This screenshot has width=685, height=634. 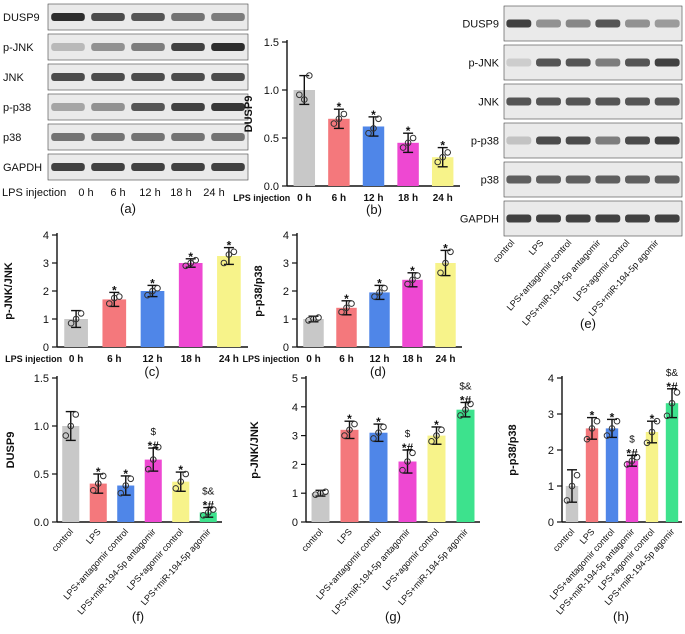 I want to click on panel-label: (d), so click(x=378, y=371).